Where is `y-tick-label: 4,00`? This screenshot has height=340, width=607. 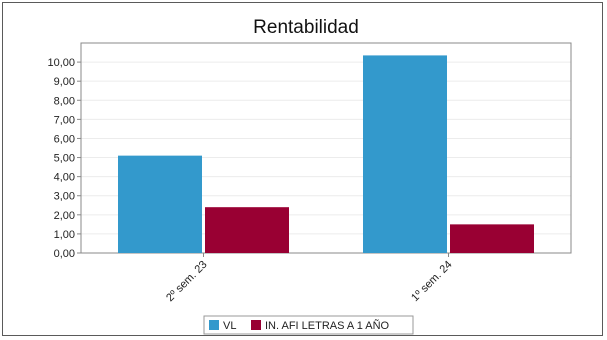
y-tick-label: 4,00 is located at coordinates (64, 178).